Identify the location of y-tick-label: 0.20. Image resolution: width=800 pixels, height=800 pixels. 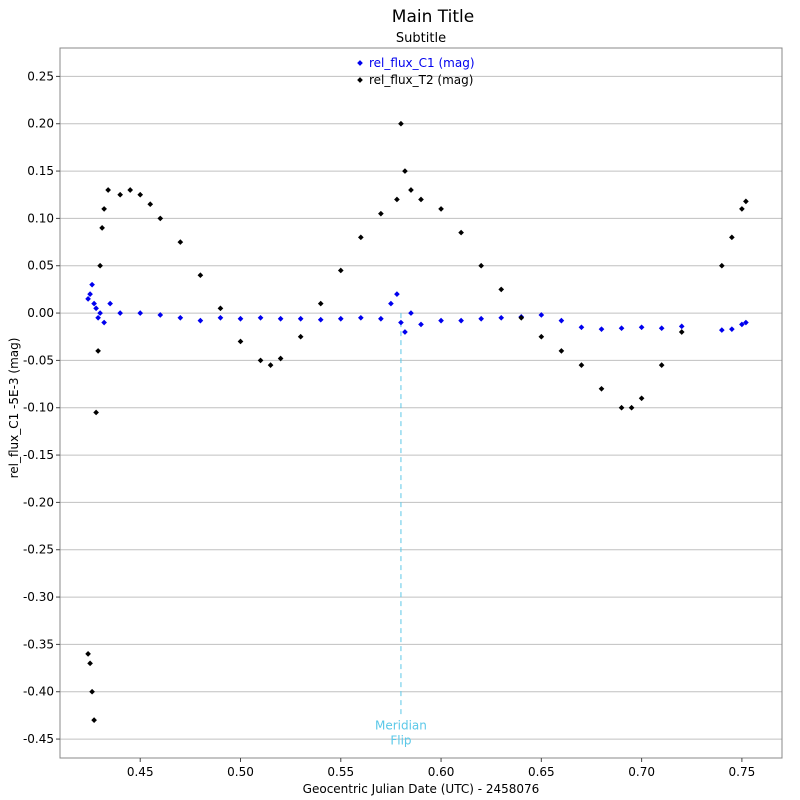
(40, 124).